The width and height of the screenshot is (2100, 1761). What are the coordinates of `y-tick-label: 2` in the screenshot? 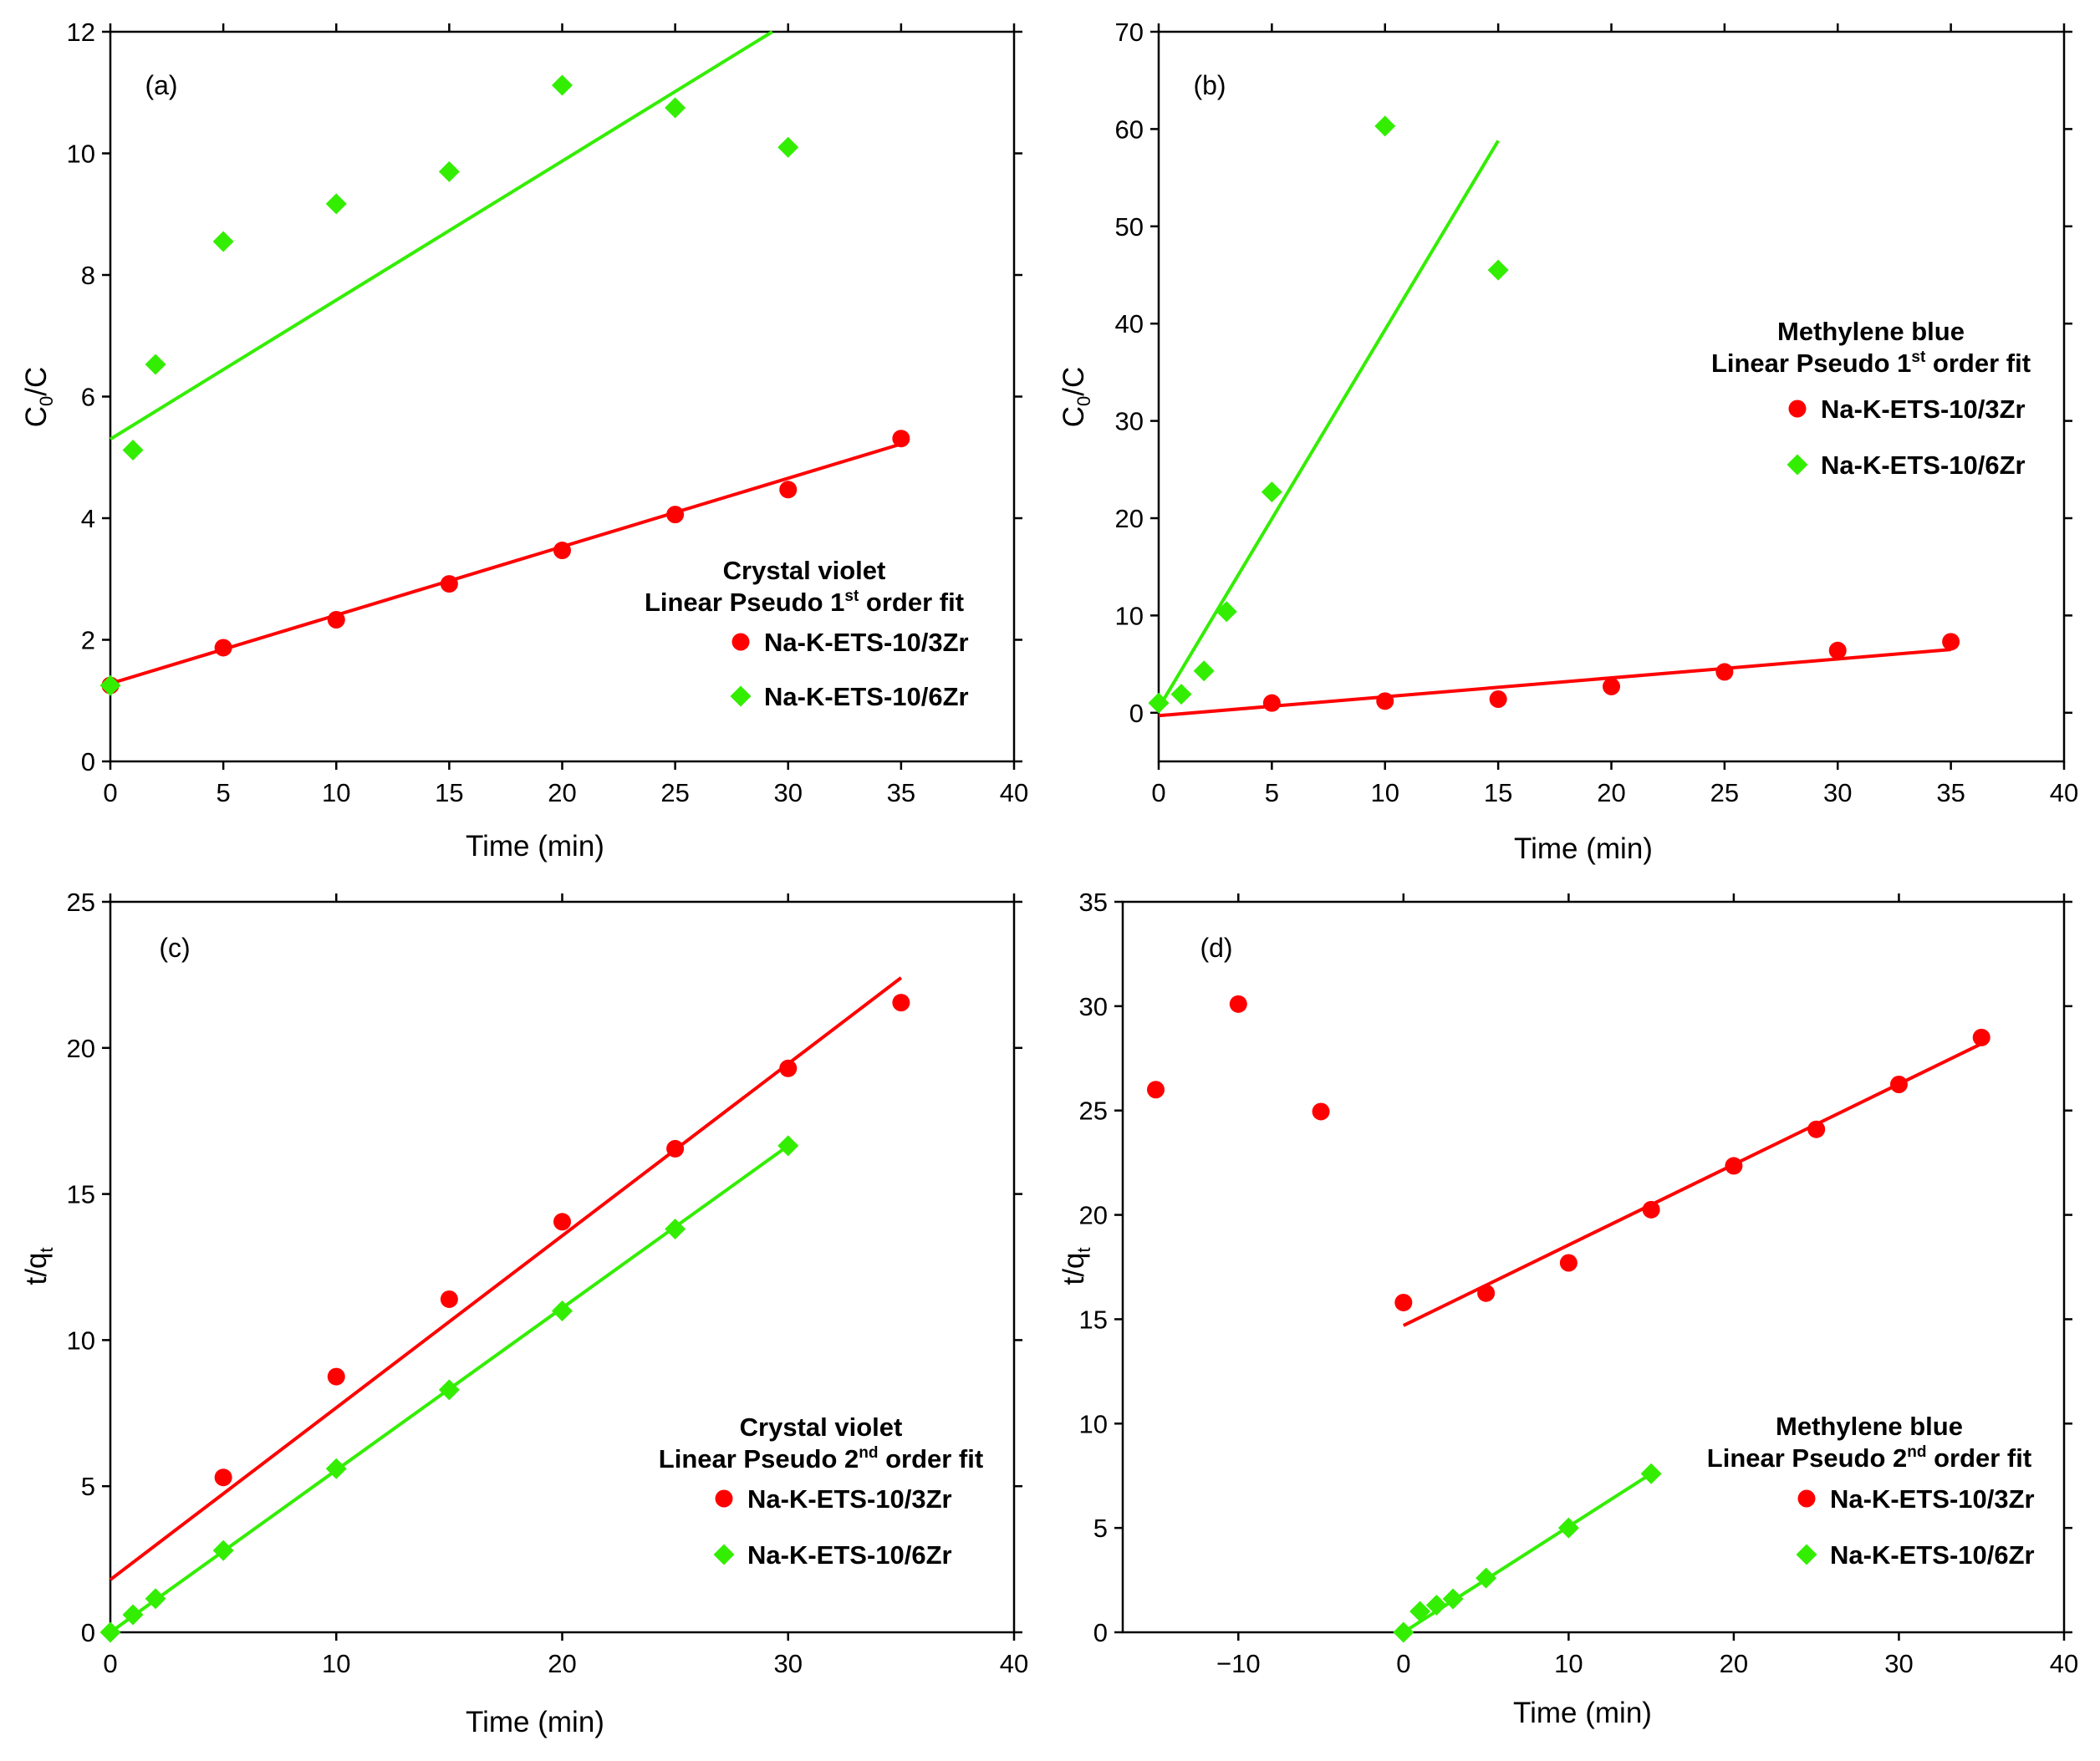 It's located at (88, 640).